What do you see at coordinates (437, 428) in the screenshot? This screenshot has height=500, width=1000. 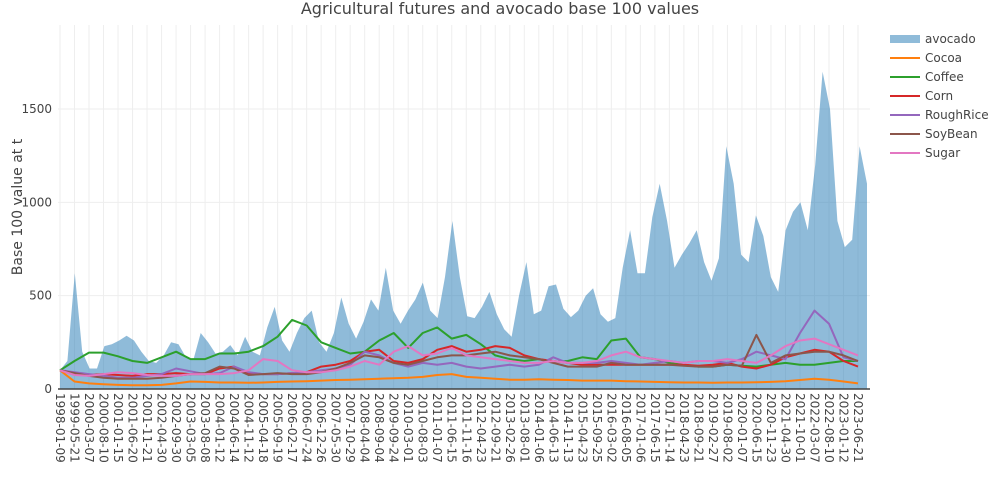 I see `x-tick-label: 2011-01-07` at bounding box center [437, 428].